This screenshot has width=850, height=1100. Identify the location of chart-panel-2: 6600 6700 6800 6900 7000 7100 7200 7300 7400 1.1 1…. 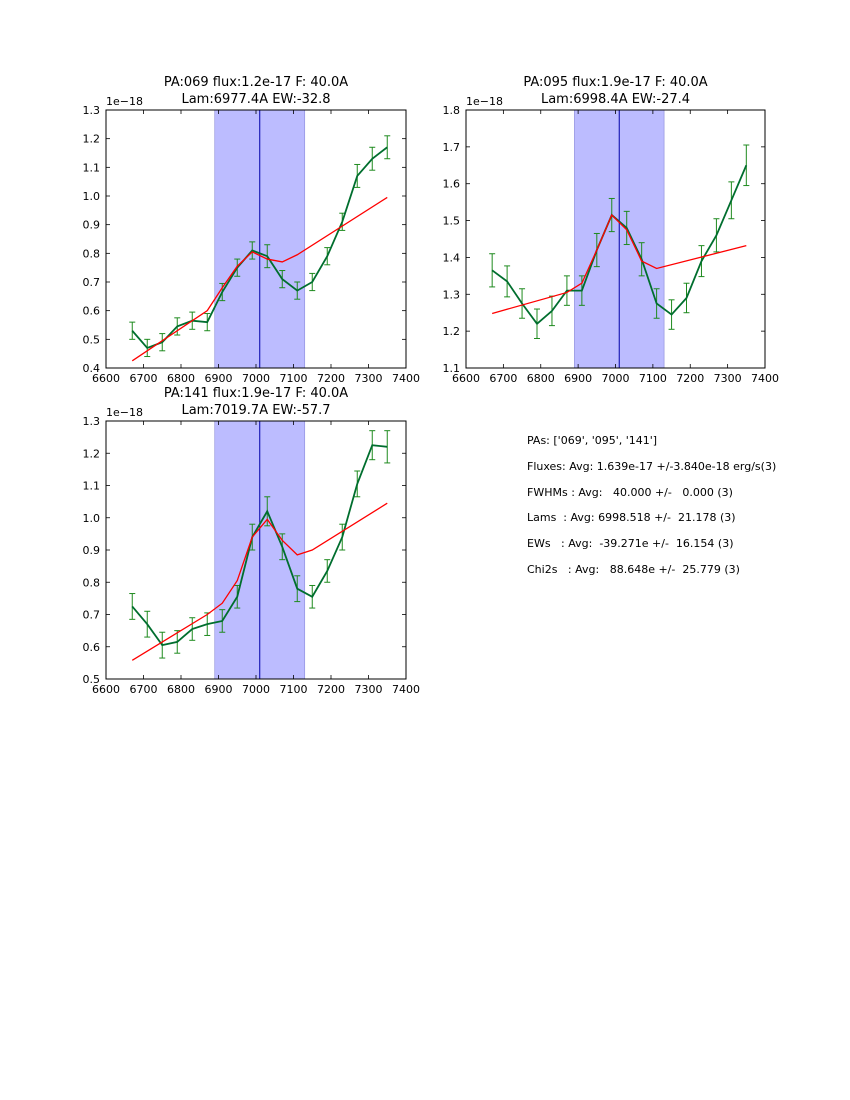
(611, 230).